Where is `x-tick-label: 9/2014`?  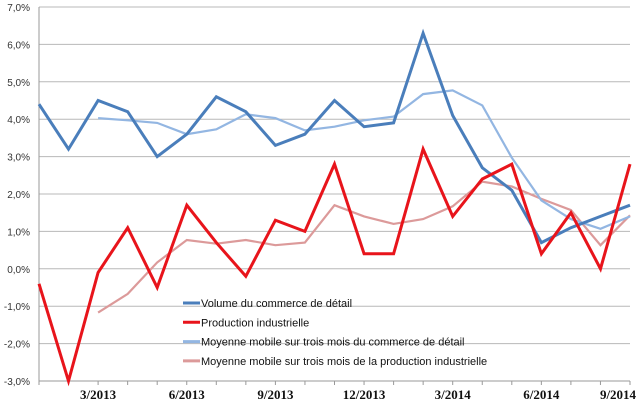 x-tick-label: 9/2014 is located at coordinates (618, 394).